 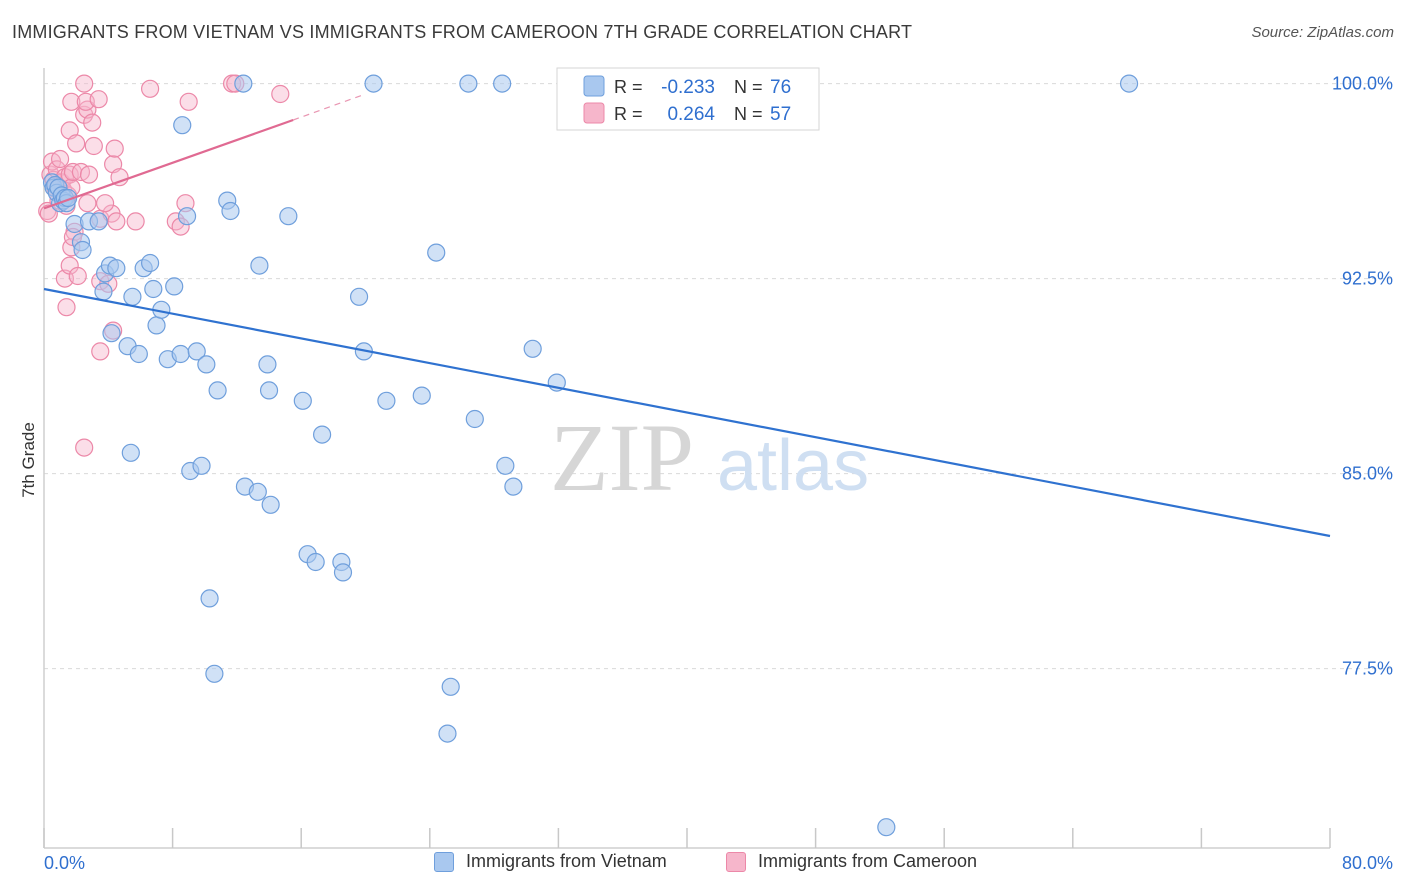 I want to click on legend-n-label-cameroon: N =, so click(x=748, y=114).